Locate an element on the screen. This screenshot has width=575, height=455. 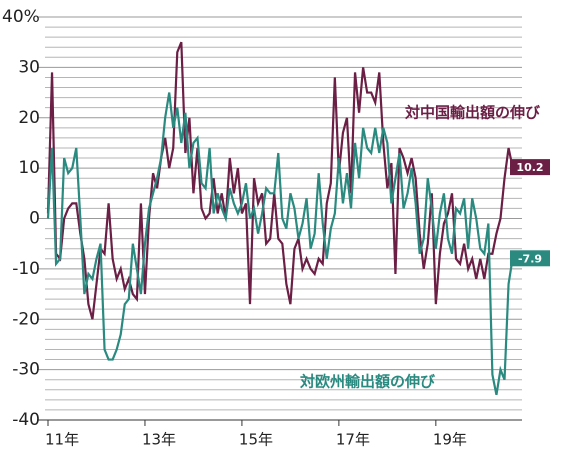
series-name: 対中国輸出額の伸び is located at coordinates (472, 113).